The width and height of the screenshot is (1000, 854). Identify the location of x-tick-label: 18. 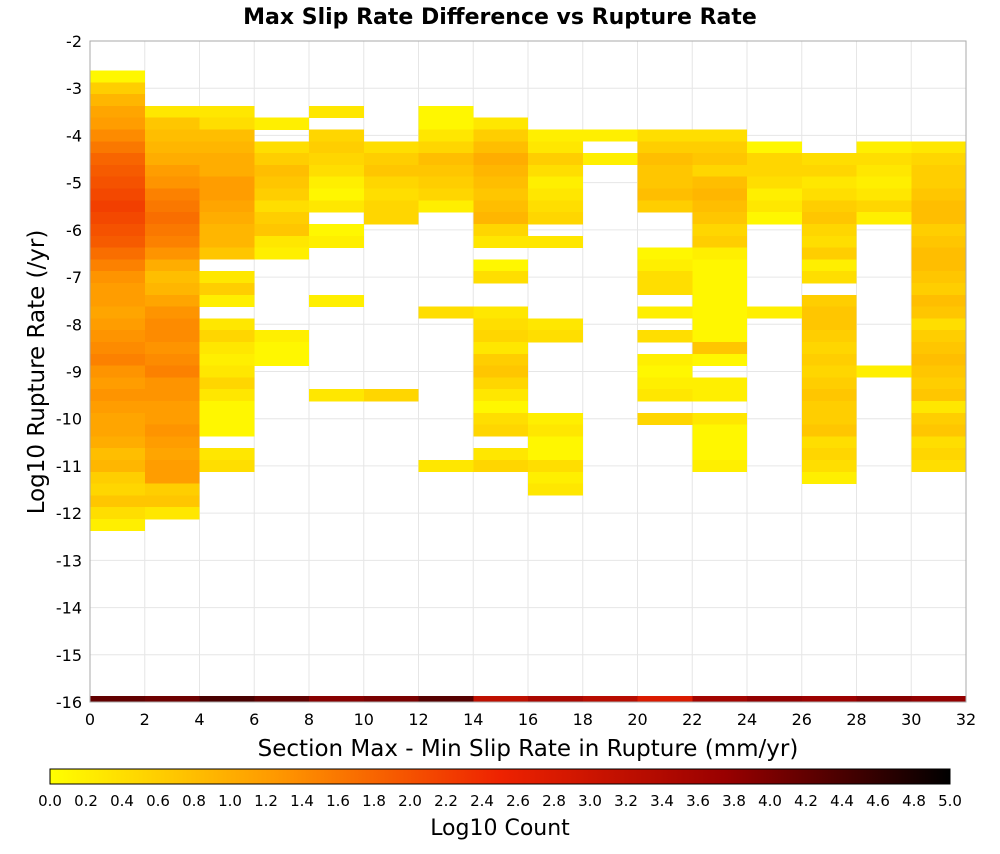
(583, 719).